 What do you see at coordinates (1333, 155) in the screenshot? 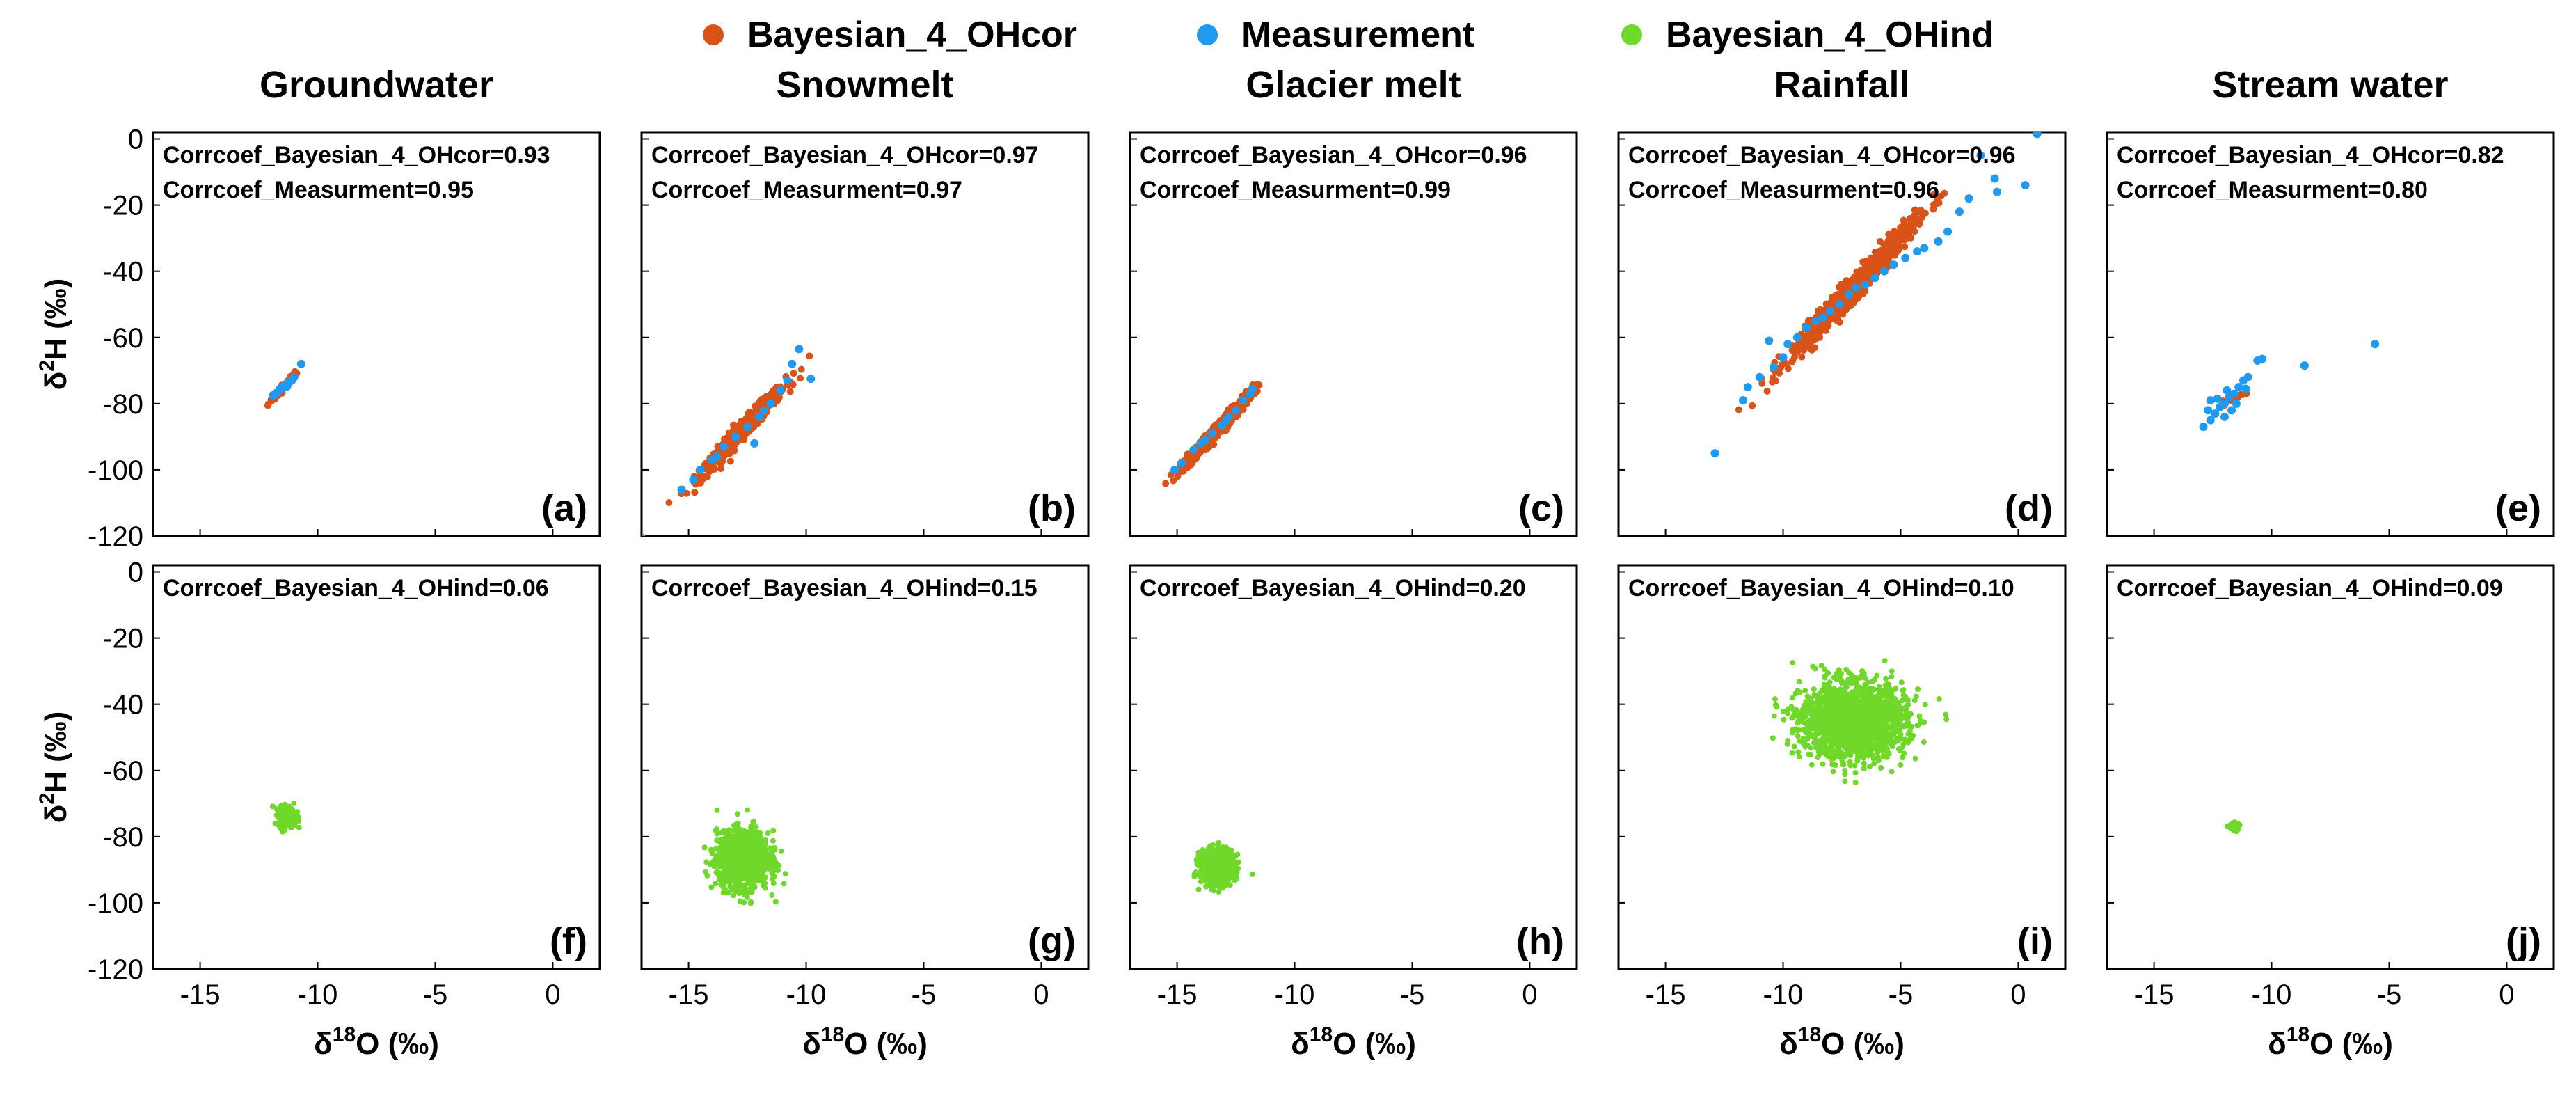
I see `correlation-annotation: Corrcoef_Bayesian_4_OHcor=0.96` at bounding box center [1333, 155].